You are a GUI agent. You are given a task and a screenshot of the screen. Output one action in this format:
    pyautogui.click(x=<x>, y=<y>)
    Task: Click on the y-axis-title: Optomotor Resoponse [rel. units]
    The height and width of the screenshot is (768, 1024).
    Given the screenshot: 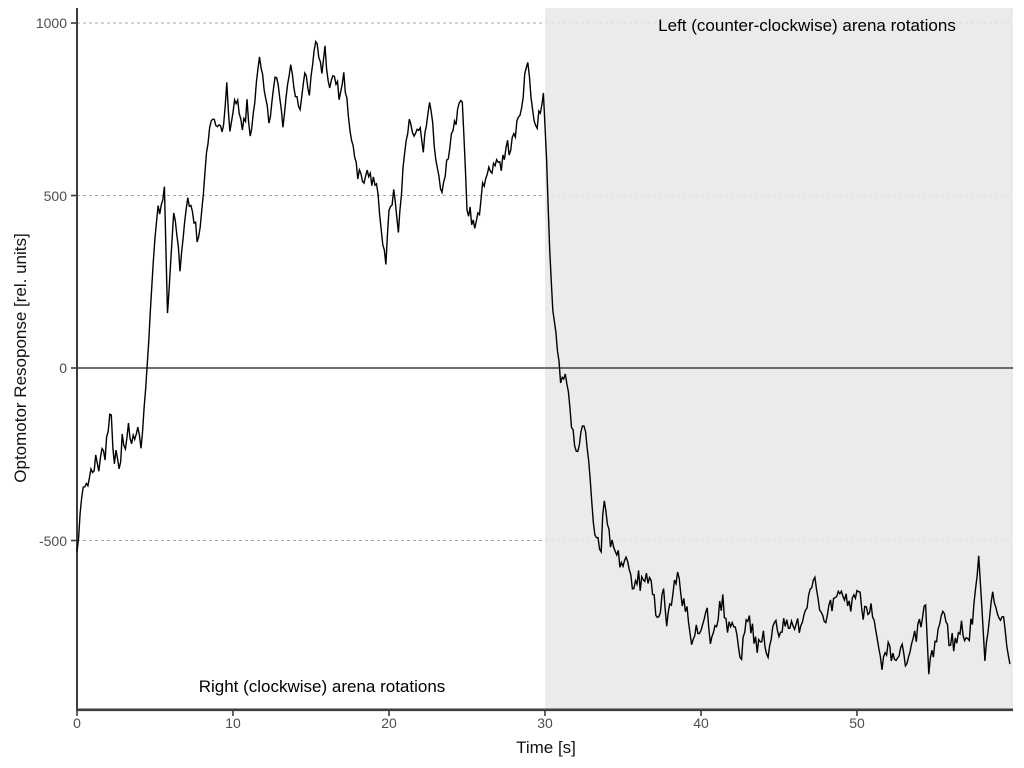 What is the action you would take?
    pyautogui.click(x=20, y=358)
    